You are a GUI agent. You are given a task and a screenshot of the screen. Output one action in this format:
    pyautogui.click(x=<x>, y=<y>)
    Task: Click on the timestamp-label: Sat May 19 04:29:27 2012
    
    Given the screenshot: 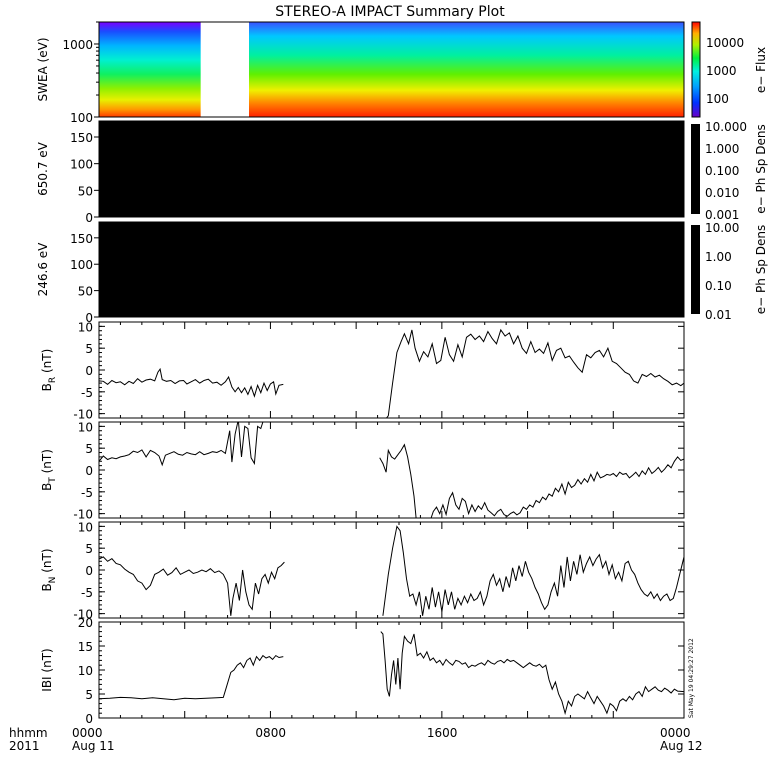 What is the action you would take?
    pyautogui.click(x=691, y=678)
    